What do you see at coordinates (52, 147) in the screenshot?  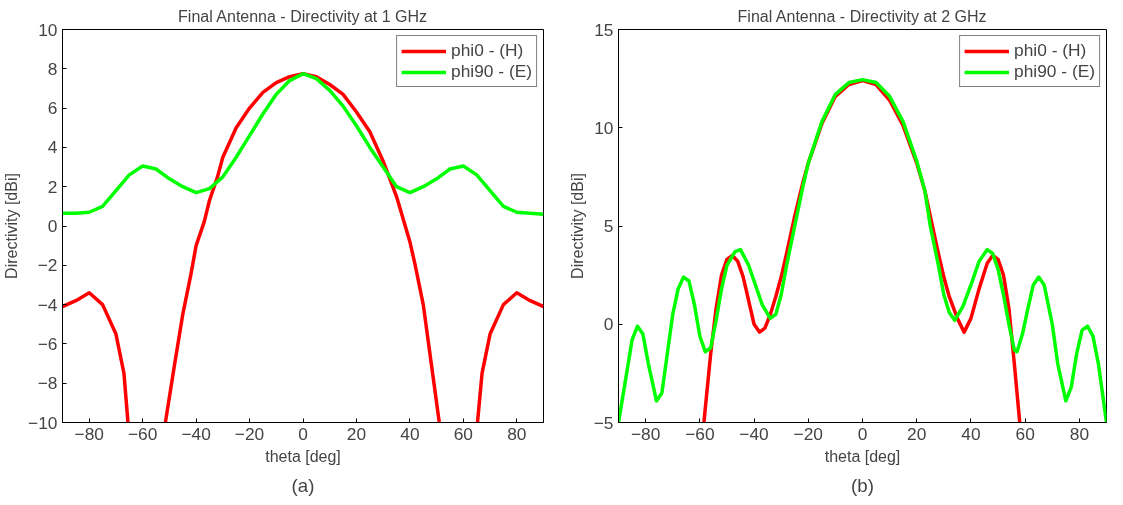 I see `y-tick-label: 4` at bounding box center [52, 147].